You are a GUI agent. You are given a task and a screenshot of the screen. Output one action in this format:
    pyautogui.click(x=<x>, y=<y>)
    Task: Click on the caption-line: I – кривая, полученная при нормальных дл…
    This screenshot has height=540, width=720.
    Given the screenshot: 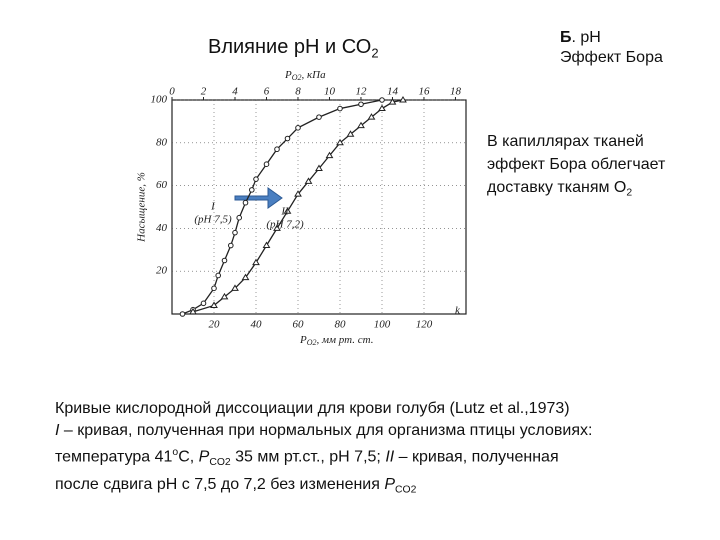 What is the action you would take?
    pyautogui.click(x=323, y=431)
    